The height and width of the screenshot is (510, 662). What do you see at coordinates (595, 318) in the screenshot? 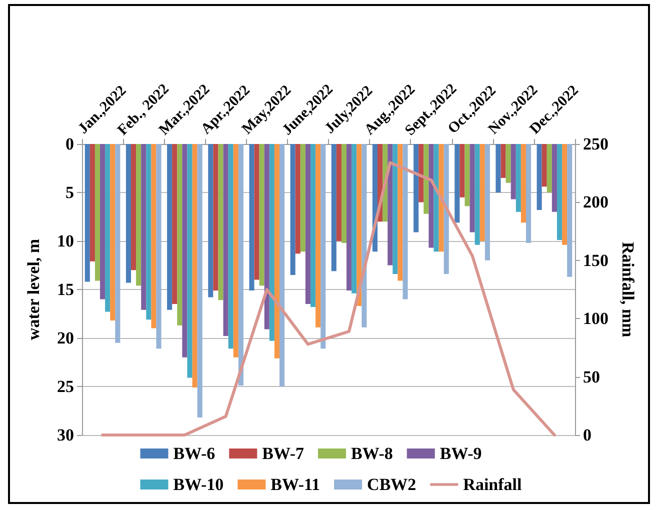
I see `y2-tick-label: 100` at bounding box center [595, 318].